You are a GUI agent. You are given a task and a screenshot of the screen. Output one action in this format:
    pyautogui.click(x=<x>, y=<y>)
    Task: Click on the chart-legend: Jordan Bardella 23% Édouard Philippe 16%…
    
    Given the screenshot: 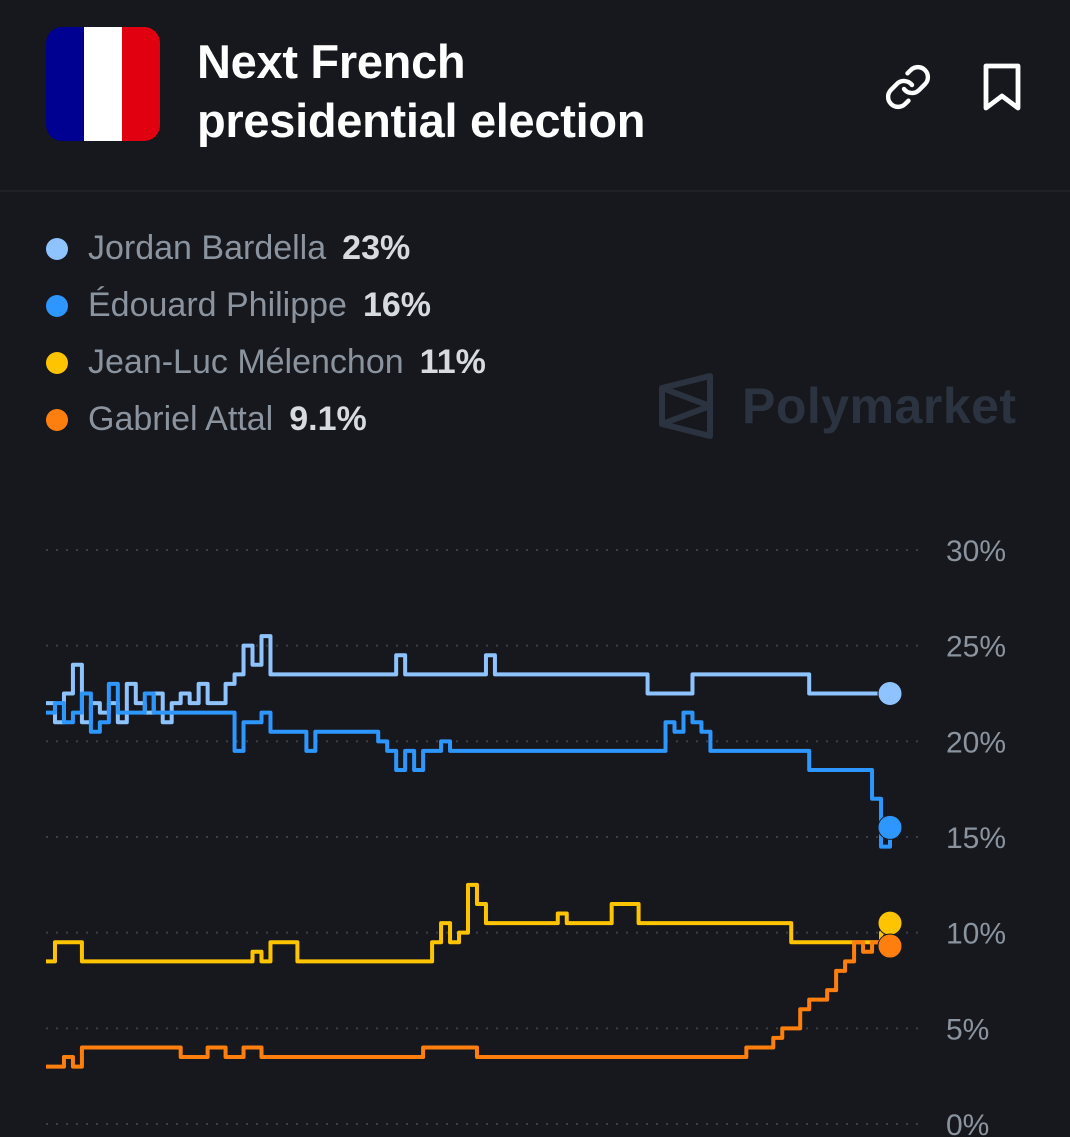 What is the action you would take?
    pyautogui.click(x=266, y=334)
    